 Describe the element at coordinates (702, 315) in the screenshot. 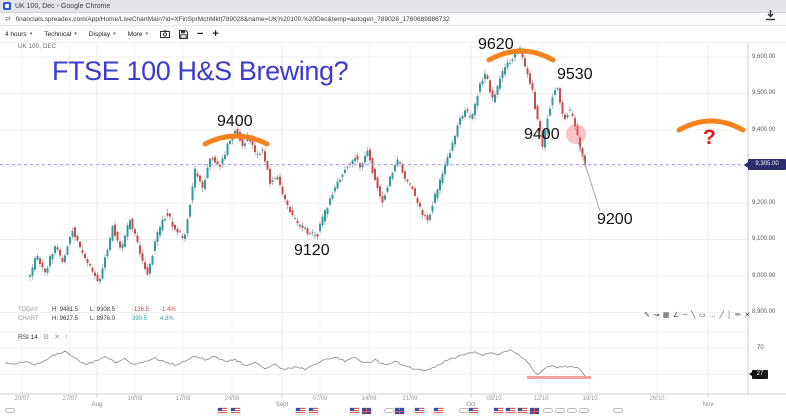

I see `rectangle-icon: ▭` at that location.